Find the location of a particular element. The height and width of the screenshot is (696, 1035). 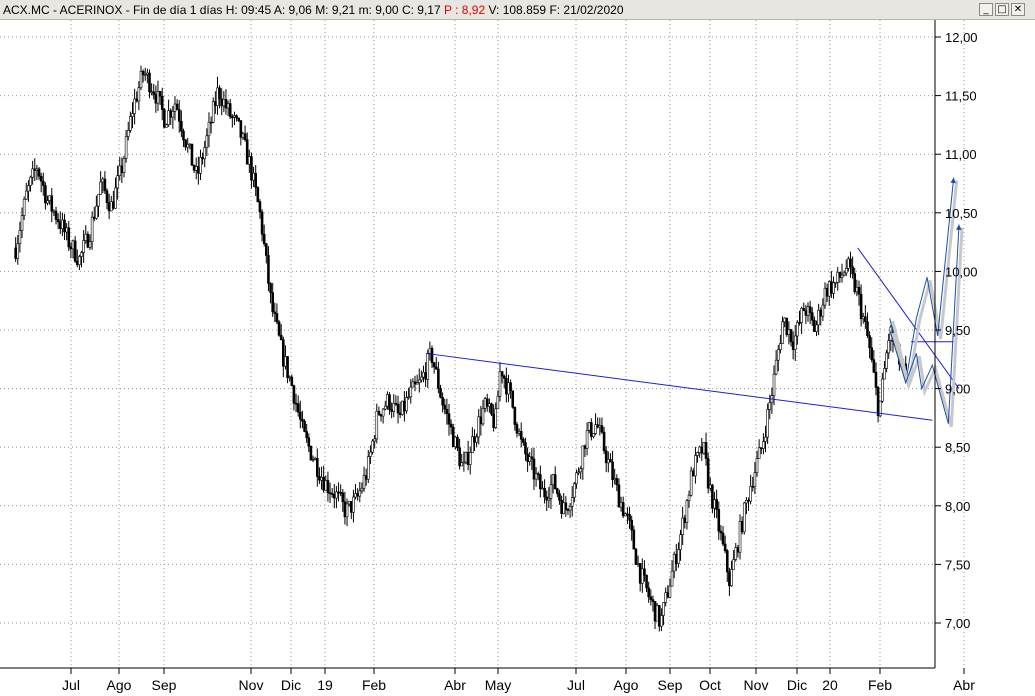

trendline is located at coordinates (679, 386).